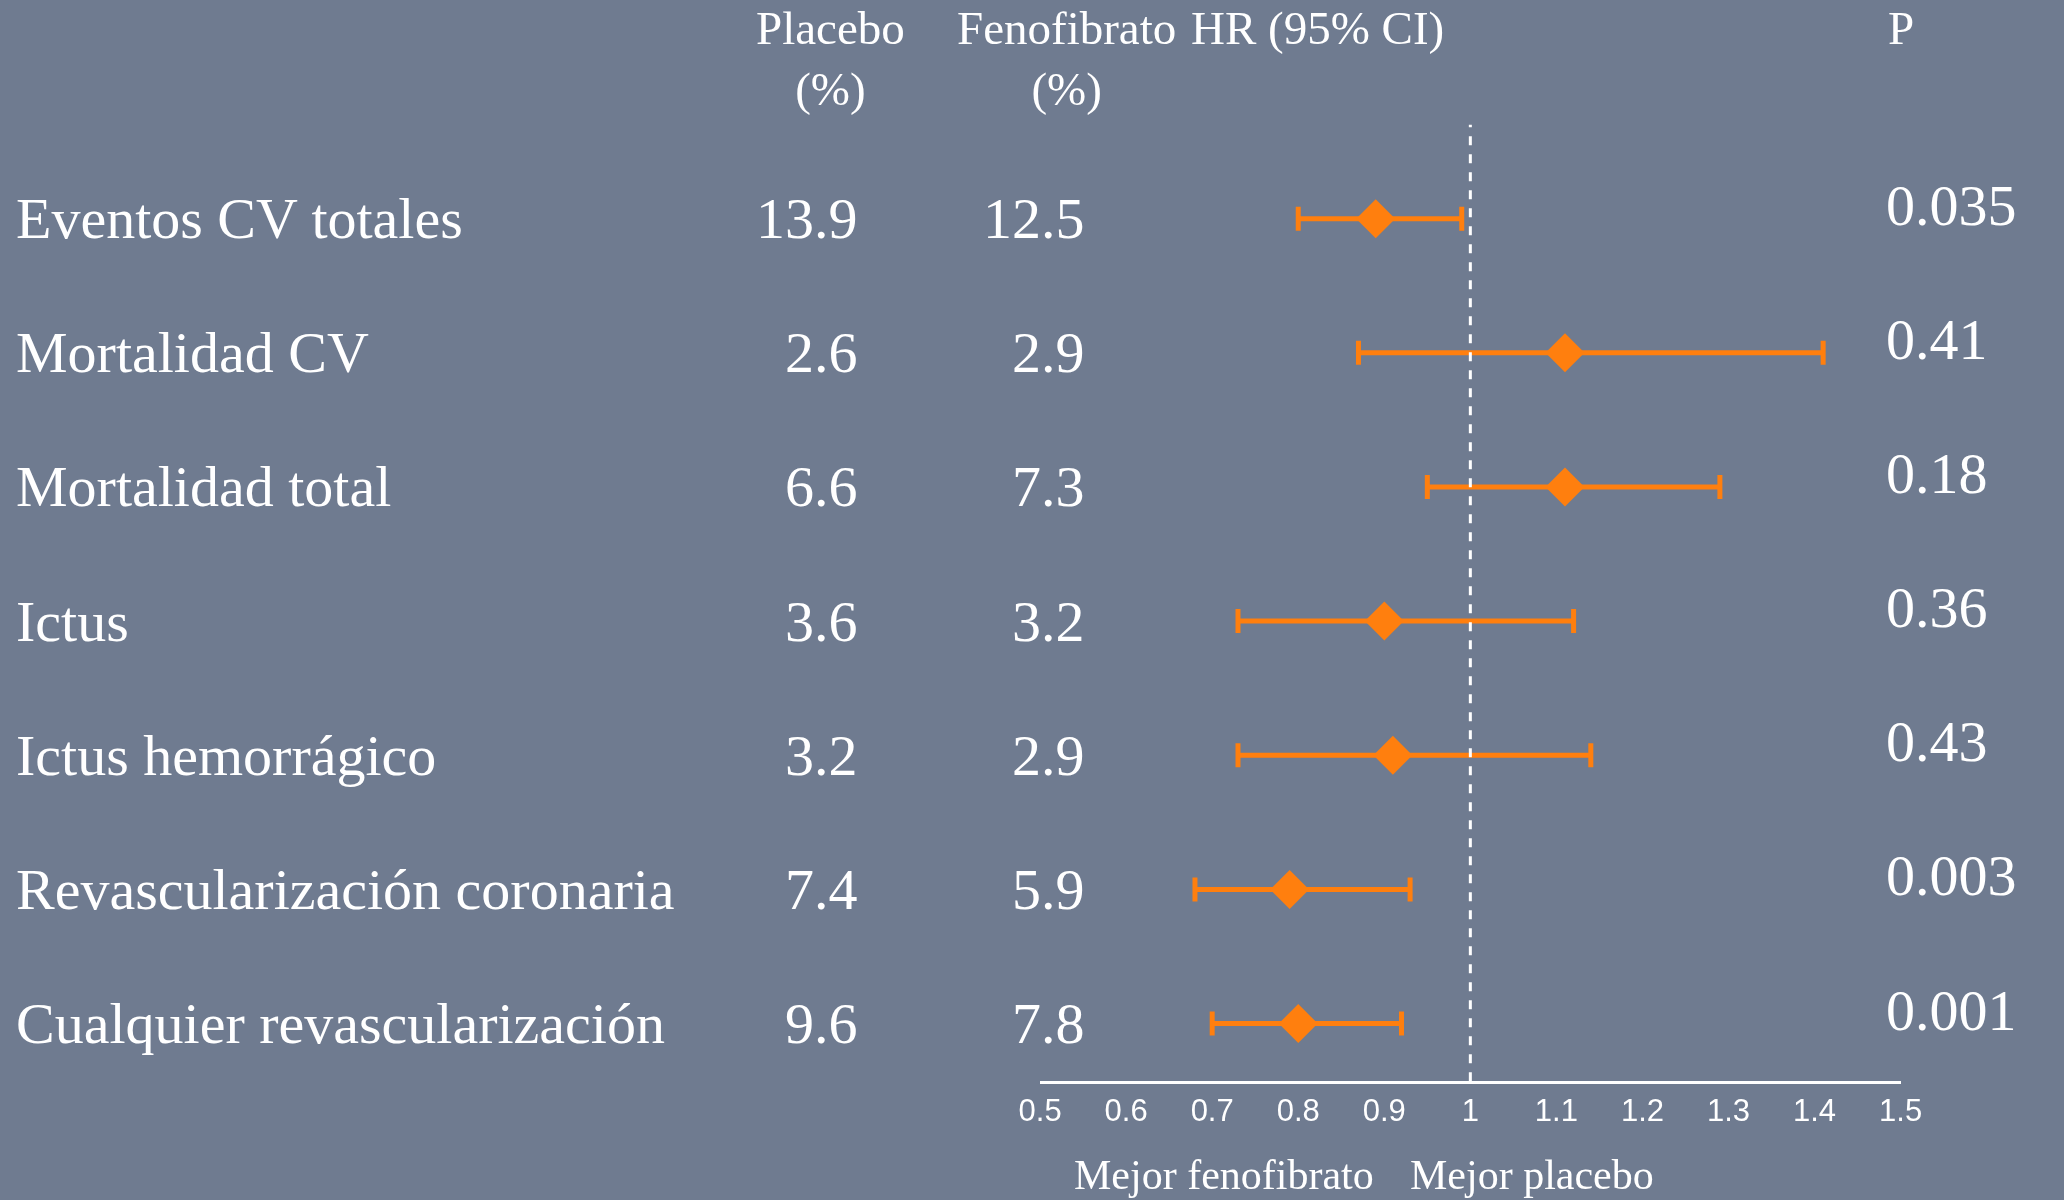 The image size is (2064, 1200). Describe the element at coordinates (204, 486) in the screenshot. I see `y-tick-label: Mortalidad total` at that location.